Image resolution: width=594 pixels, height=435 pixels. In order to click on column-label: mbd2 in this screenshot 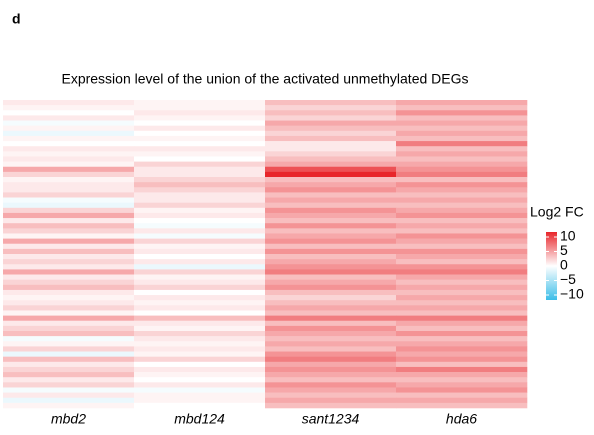, I will do `click(68, 419)`.